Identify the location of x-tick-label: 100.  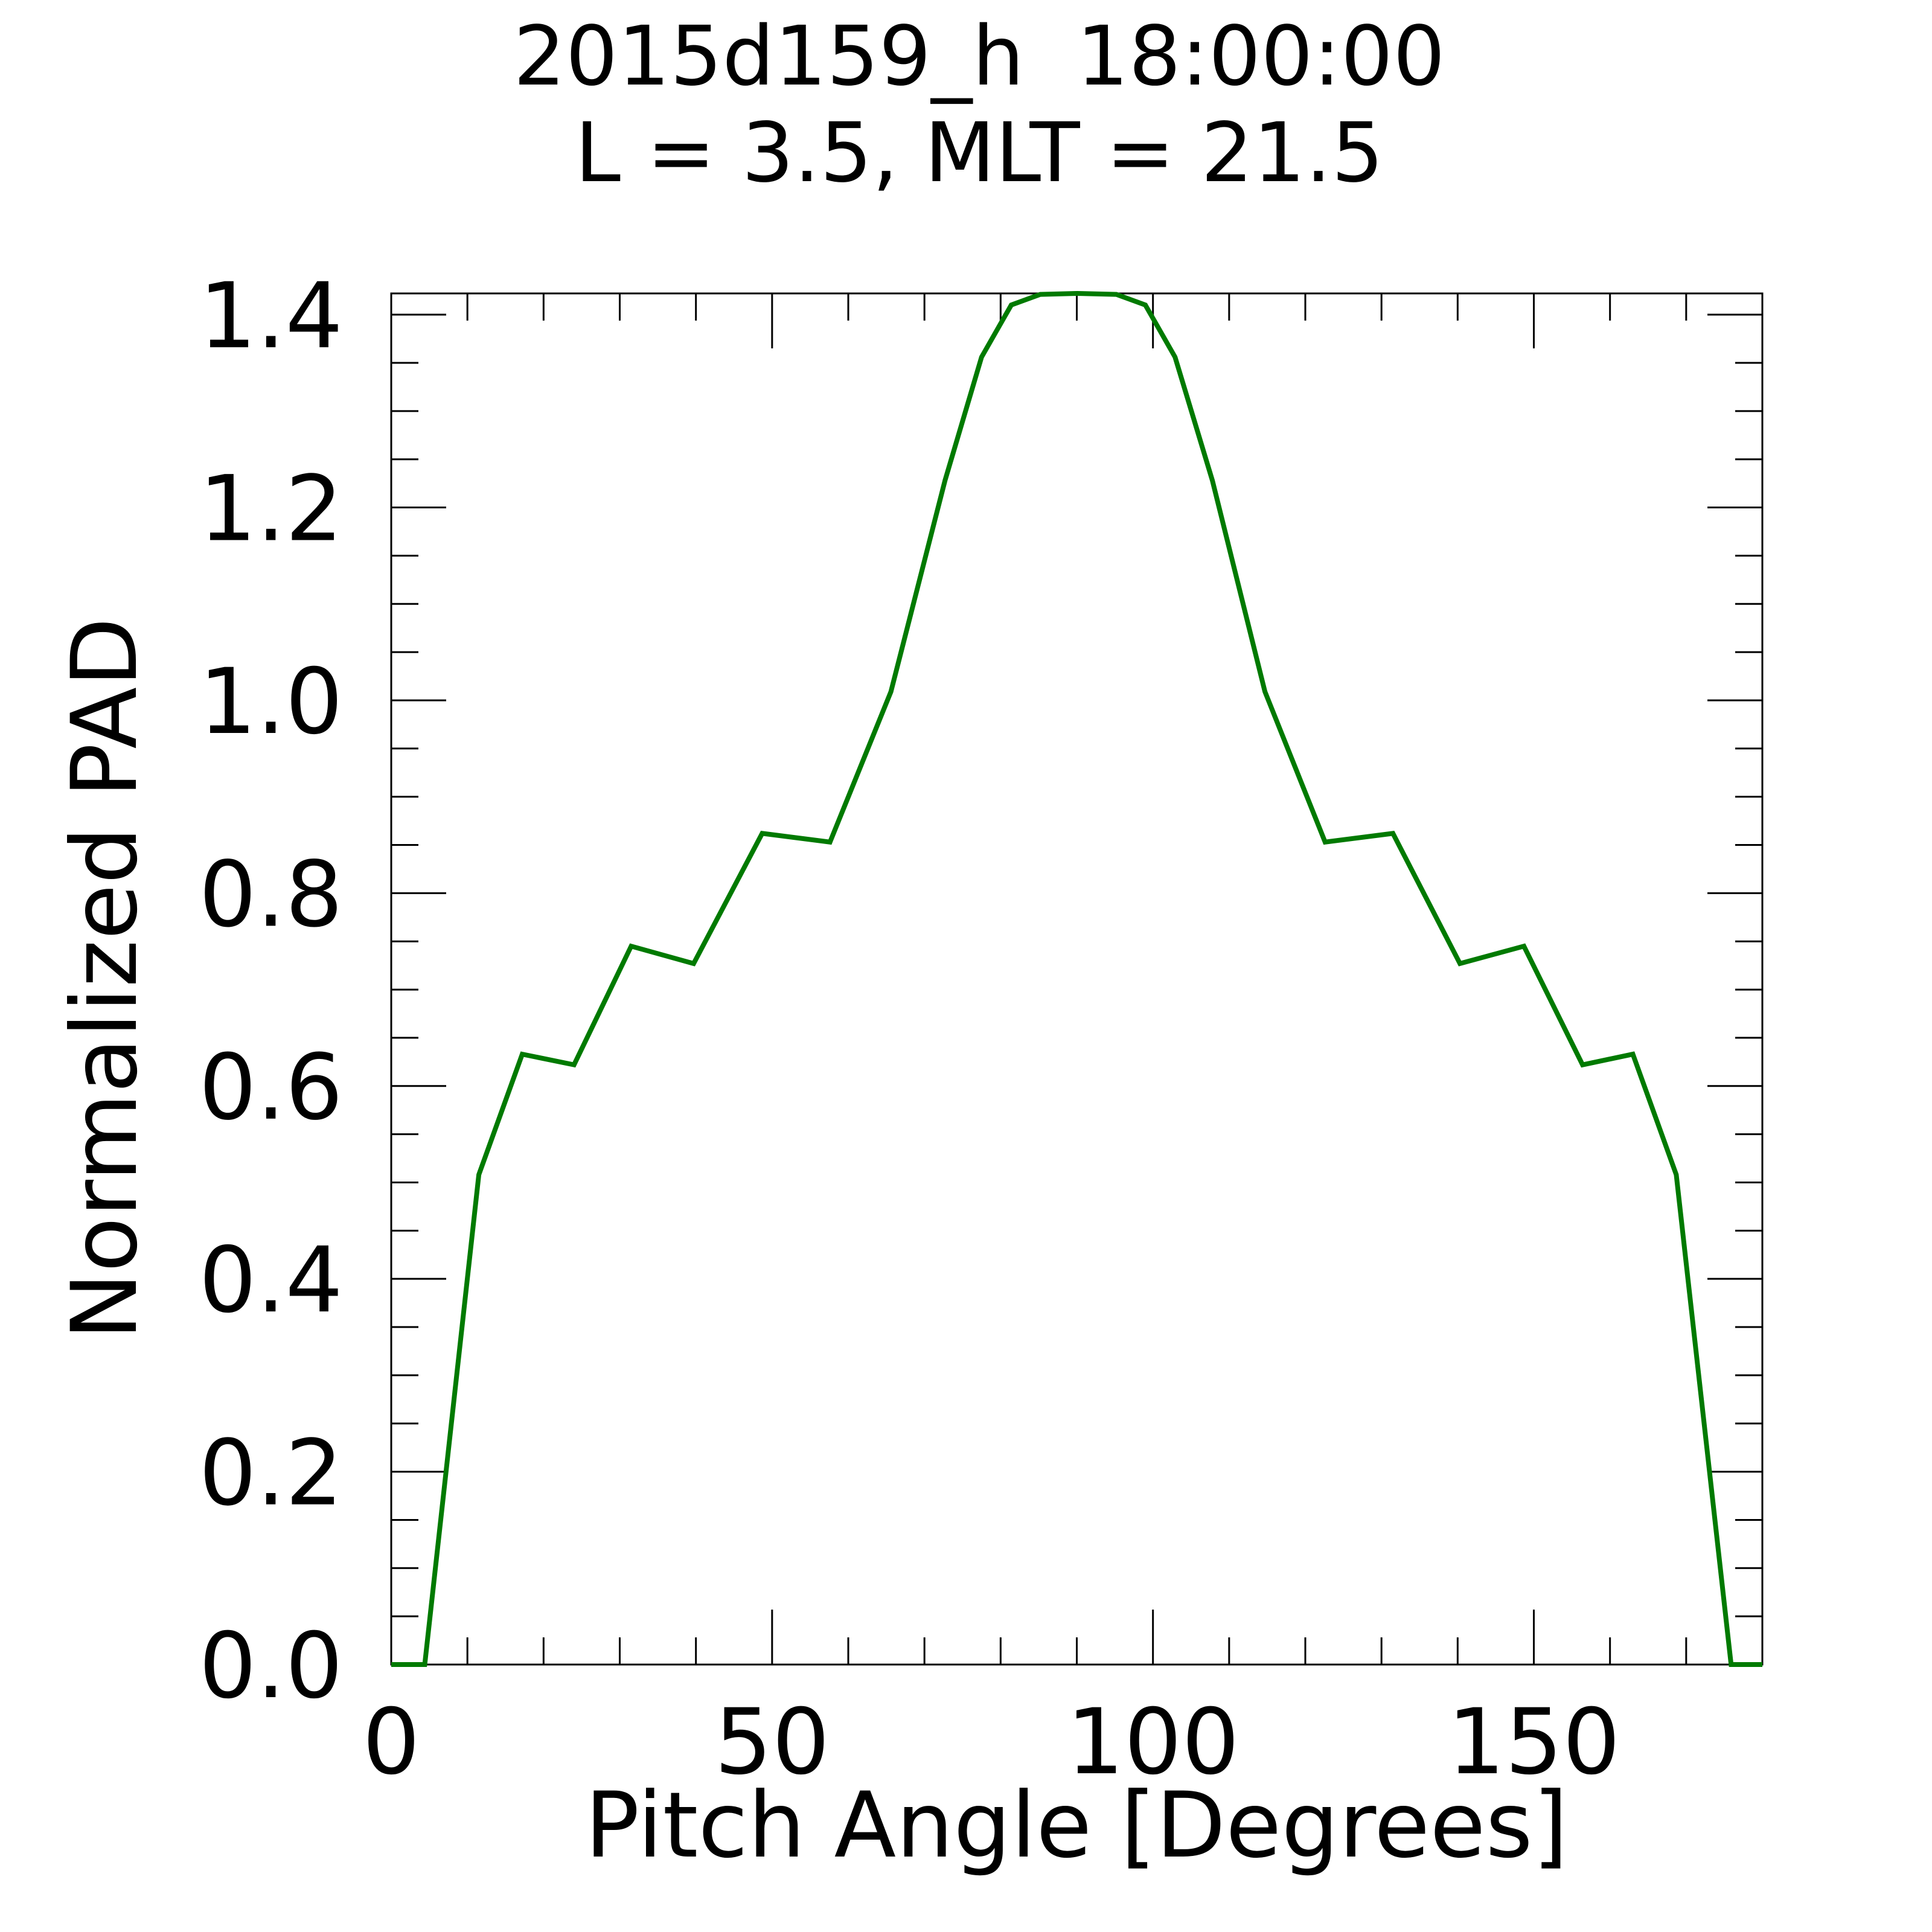
(1153, 1743).